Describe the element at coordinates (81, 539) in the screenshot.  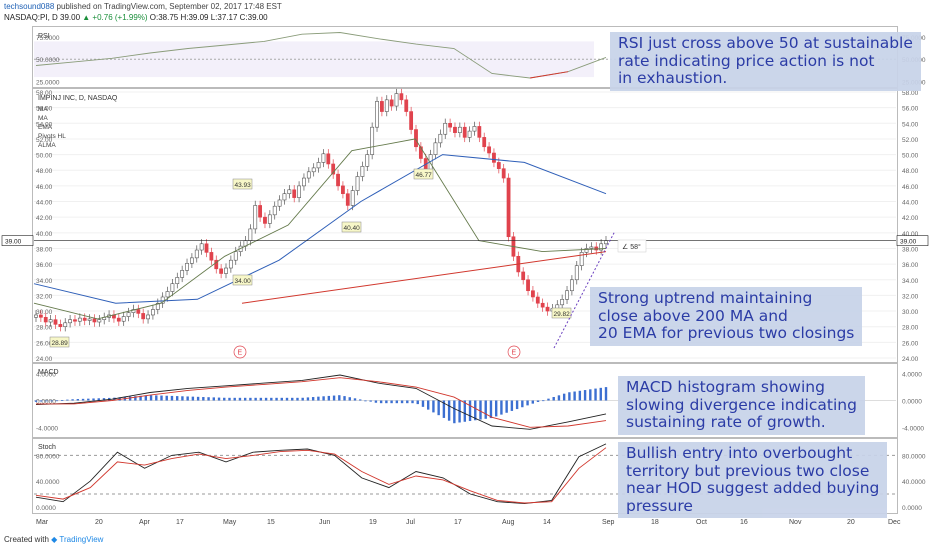
I see `footer-brand: TradingView` at that location.